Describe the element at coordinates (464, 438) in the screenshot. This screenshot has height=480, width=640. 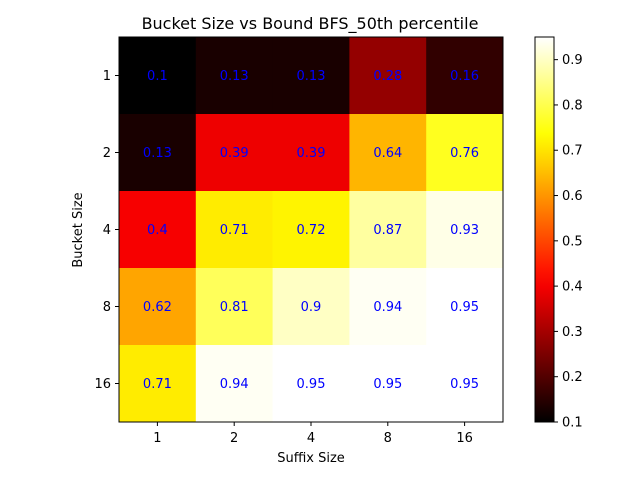
I see `x-tick-label: 16` at that location.